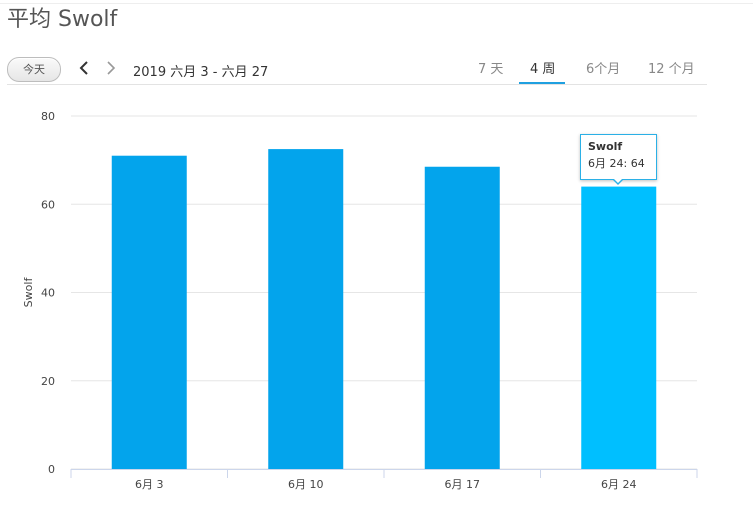 The height and width of the screenshot is (511, 753). Describe the element at coordinates (603, 69) in the screenshot. I see `tab-6-months: 6个月` at that location.